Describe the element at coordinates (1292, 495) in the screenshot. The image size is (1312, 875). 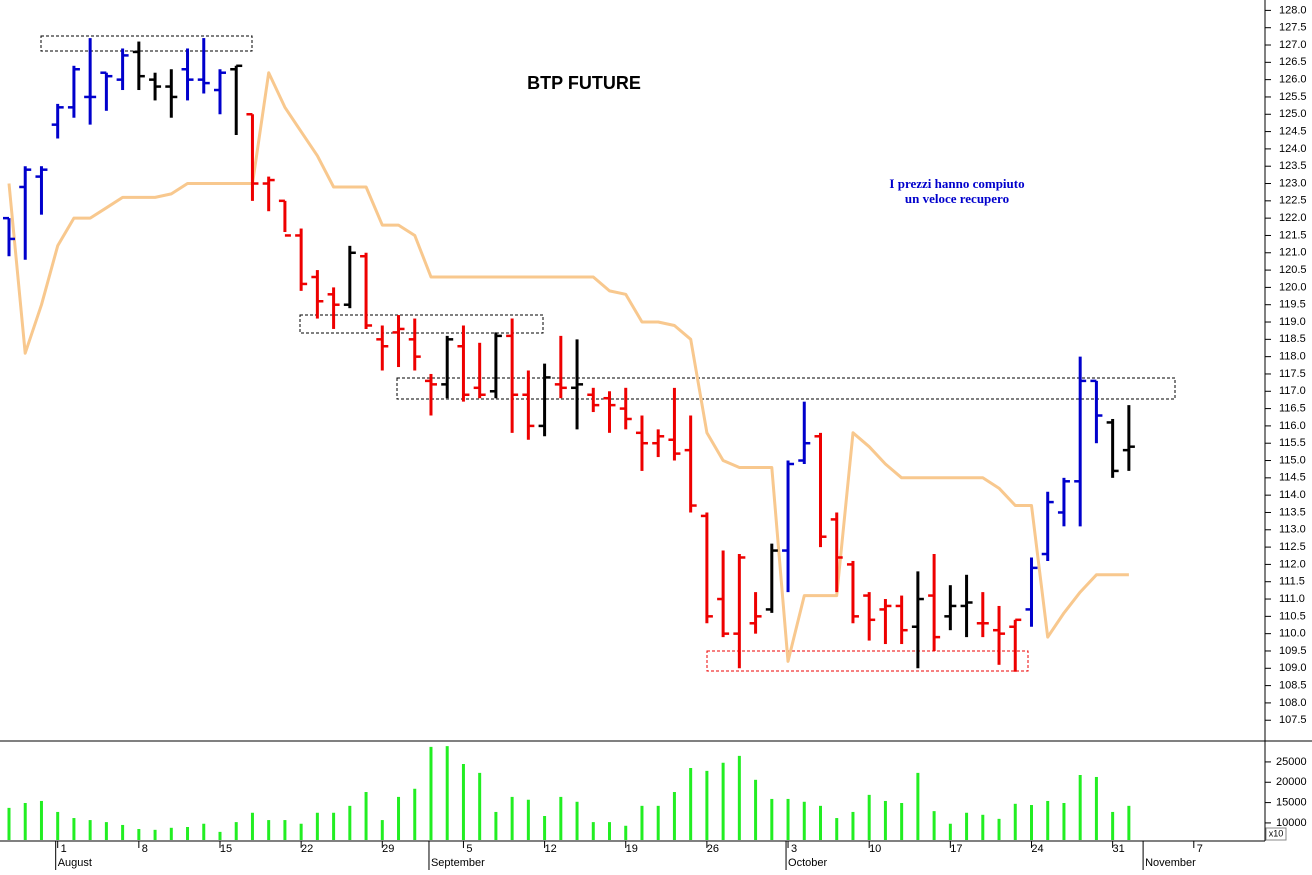
I see `y-tick-label: 114.0` at that location.